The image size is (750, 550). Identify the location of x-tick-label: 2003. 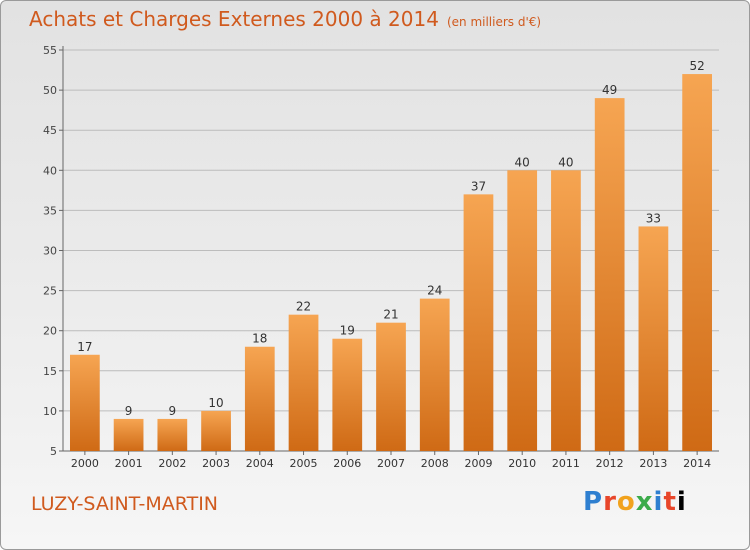
(216, 463).